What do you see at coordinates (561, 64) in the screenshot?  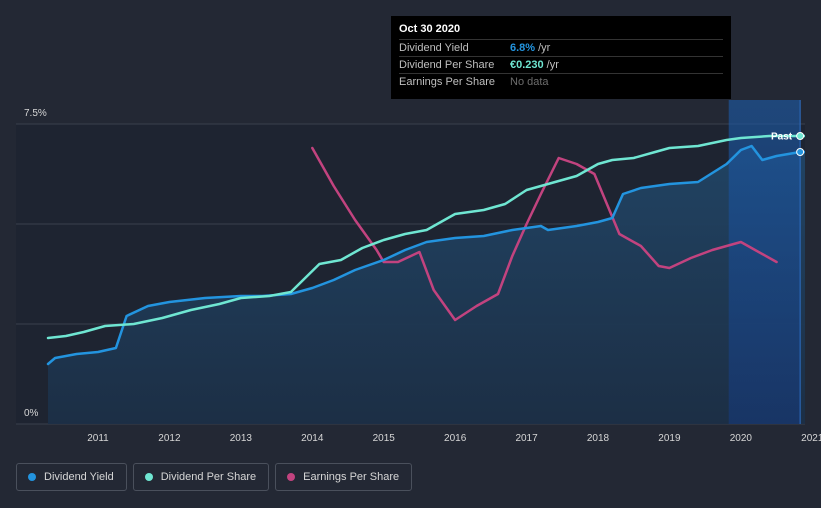 I see `tooltip-row-dividend-per-share: Dividend Per Share €0.230 /yr` at bounding box center [561, 64].